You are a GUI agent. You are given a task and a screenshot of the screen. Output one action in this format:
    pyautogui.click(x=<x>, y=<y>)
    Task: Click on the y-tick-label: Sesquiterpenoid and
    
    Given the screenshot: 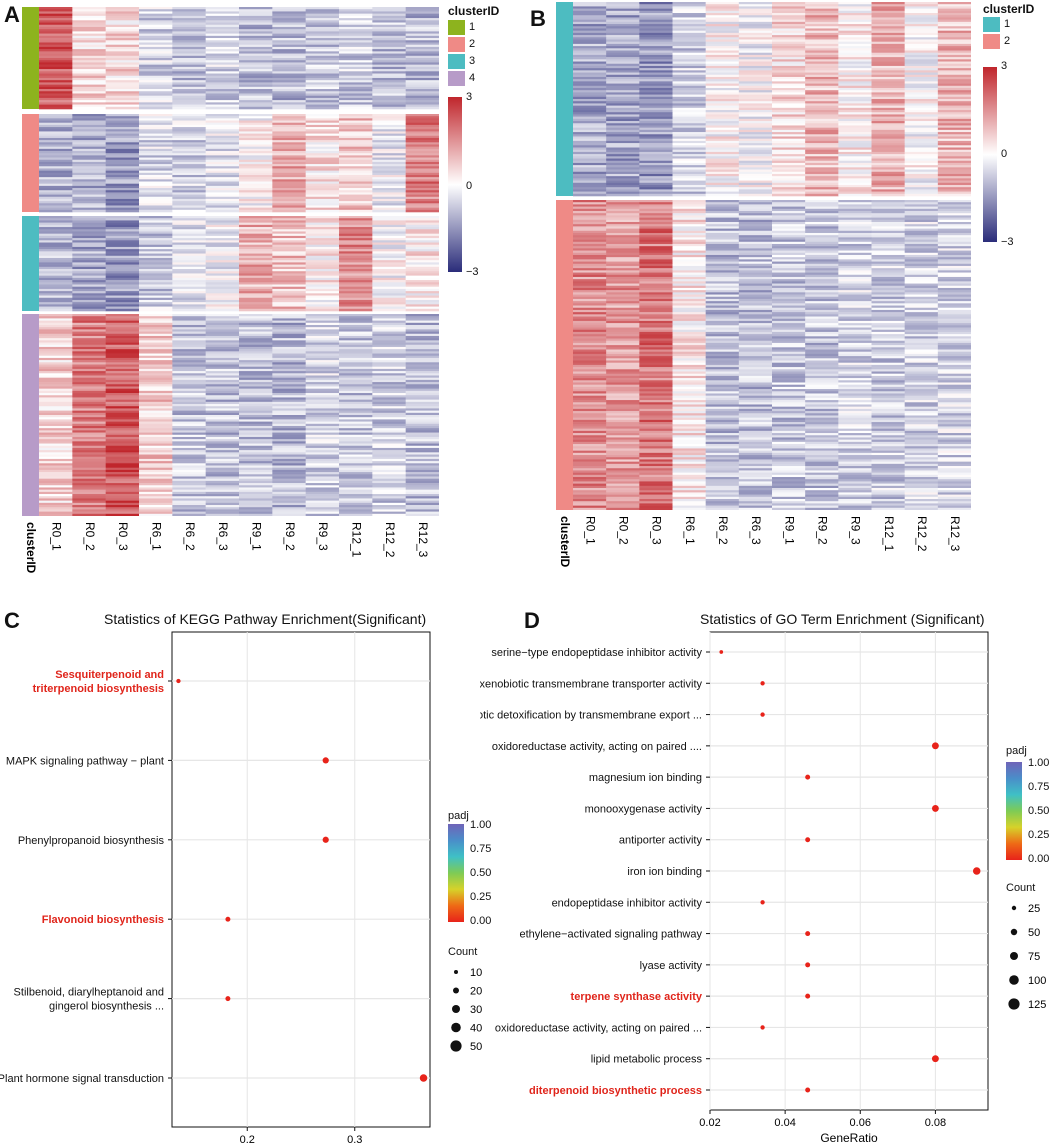 What is the action you would take?
    pyautogui.click(x=109, y=675)
    